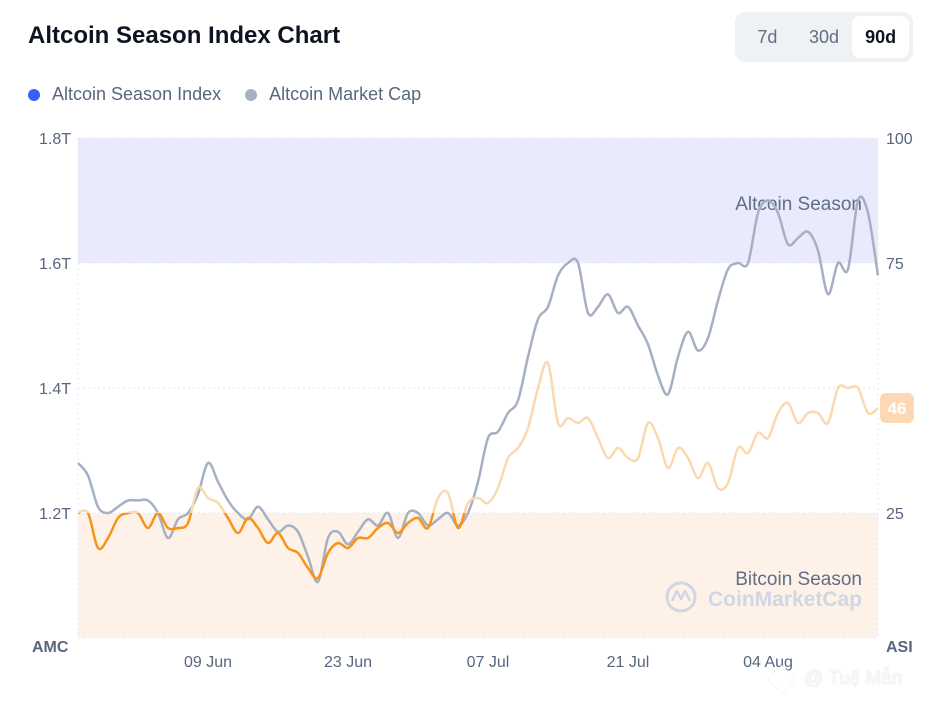  I want to click on legend-item-asi: Altcoin Season Index, so click(124, 94).